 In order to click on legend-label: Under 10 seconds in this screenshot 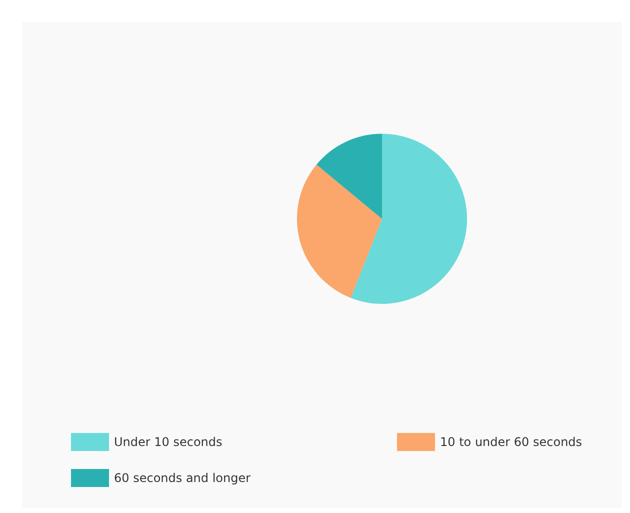, I will do `click(168, 442)`.